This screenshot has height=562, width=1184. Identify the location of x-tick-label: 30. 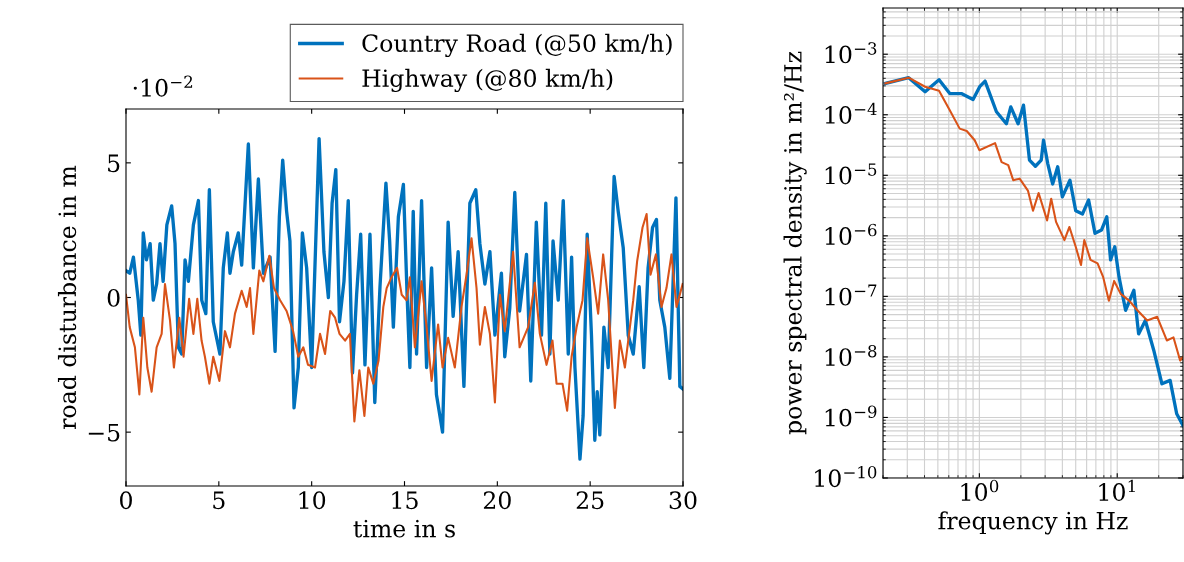
(683, 500).